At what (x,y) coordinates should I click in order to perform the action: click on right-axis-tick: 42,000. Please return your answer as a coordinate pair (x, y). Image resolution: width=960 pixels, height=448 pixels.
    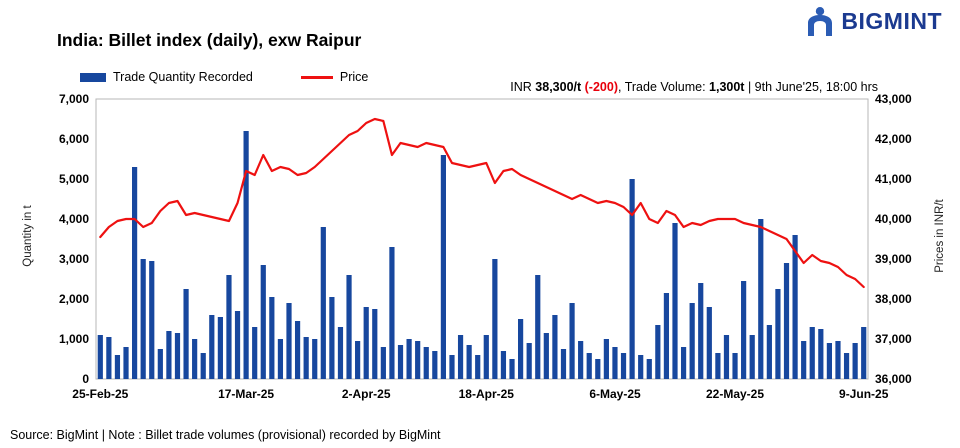
    Looking at the image, I should click on (893, 139).